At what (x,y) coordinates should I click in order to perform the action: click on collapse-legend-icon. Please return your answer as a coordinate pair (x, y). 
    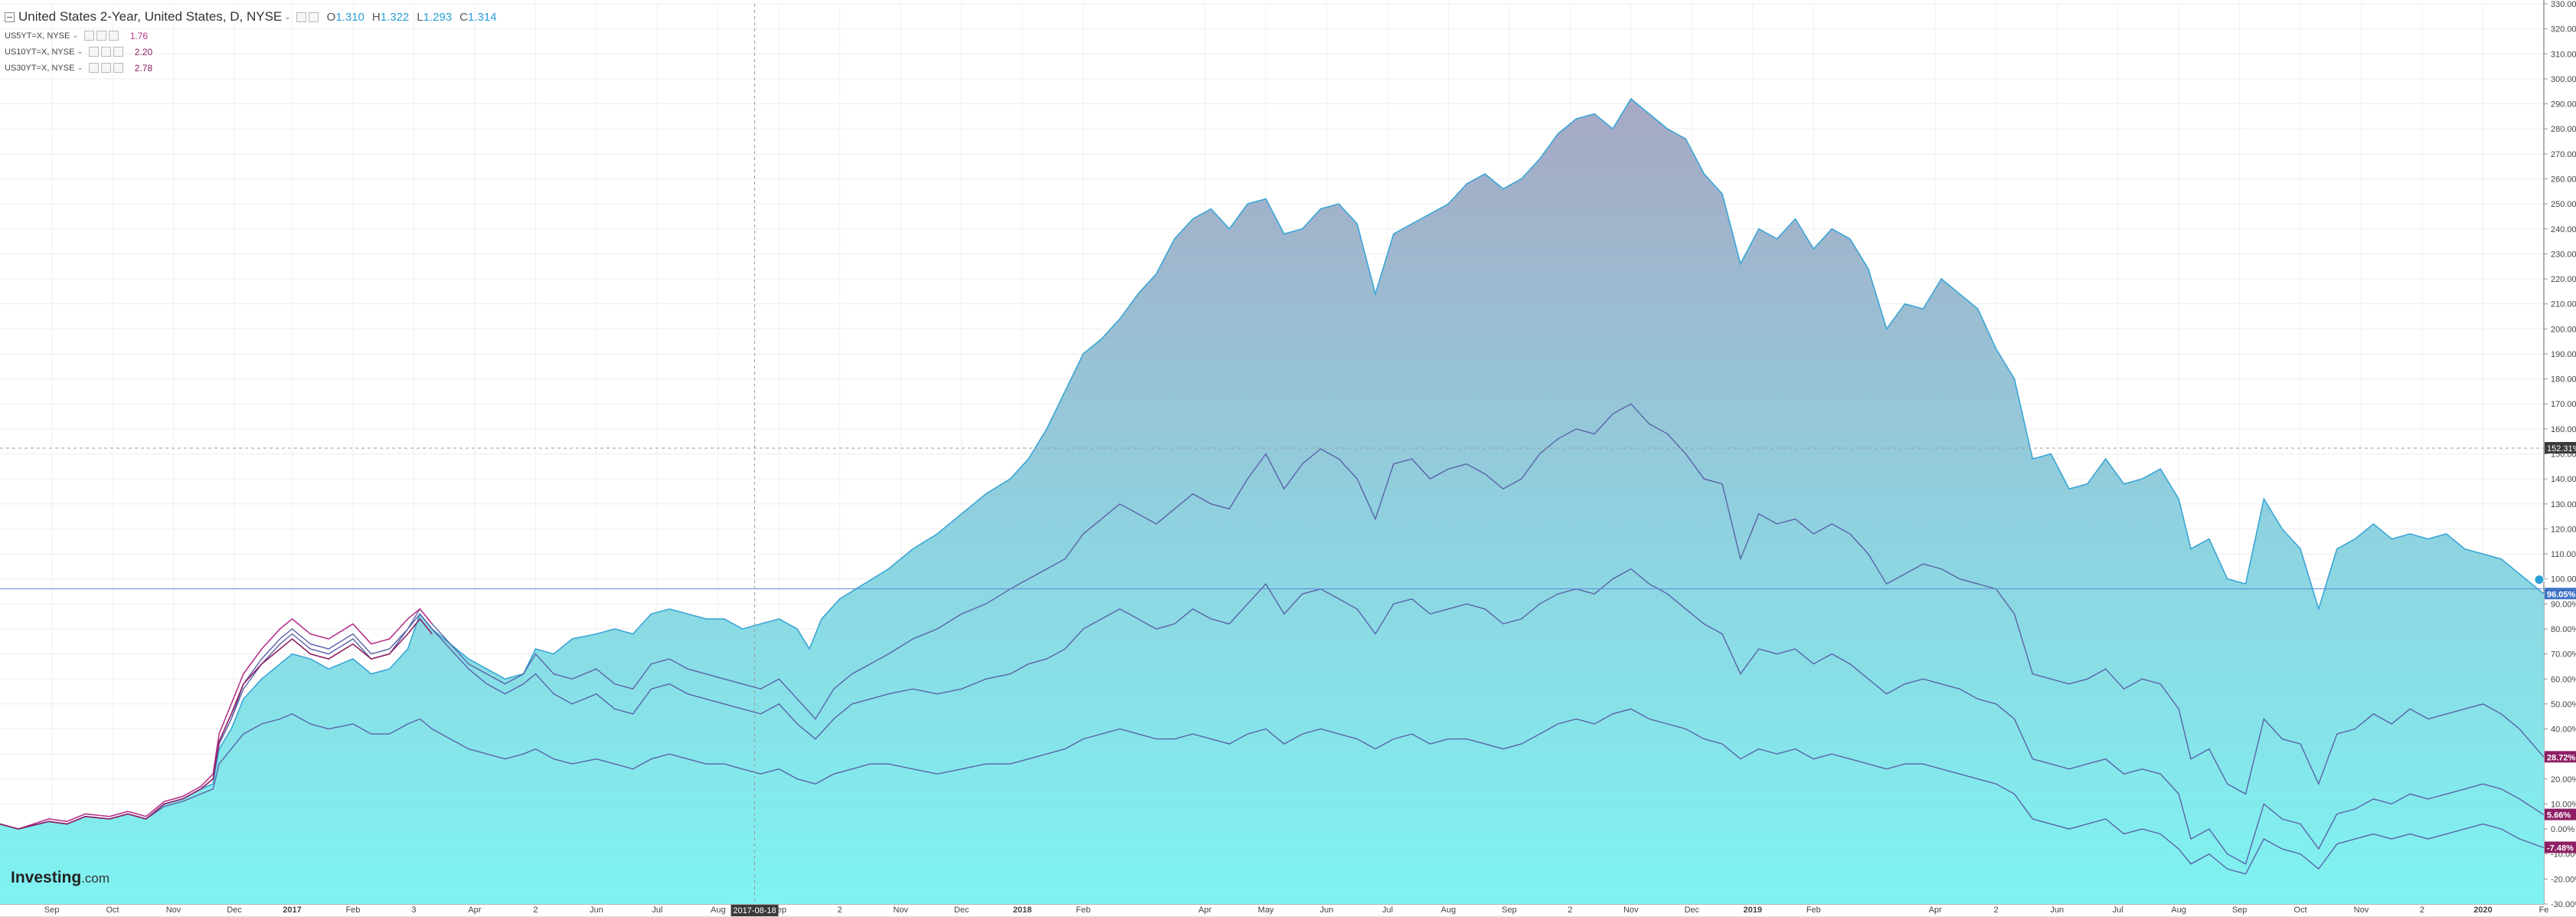
    Looking at the image, I should click on (10, 16).